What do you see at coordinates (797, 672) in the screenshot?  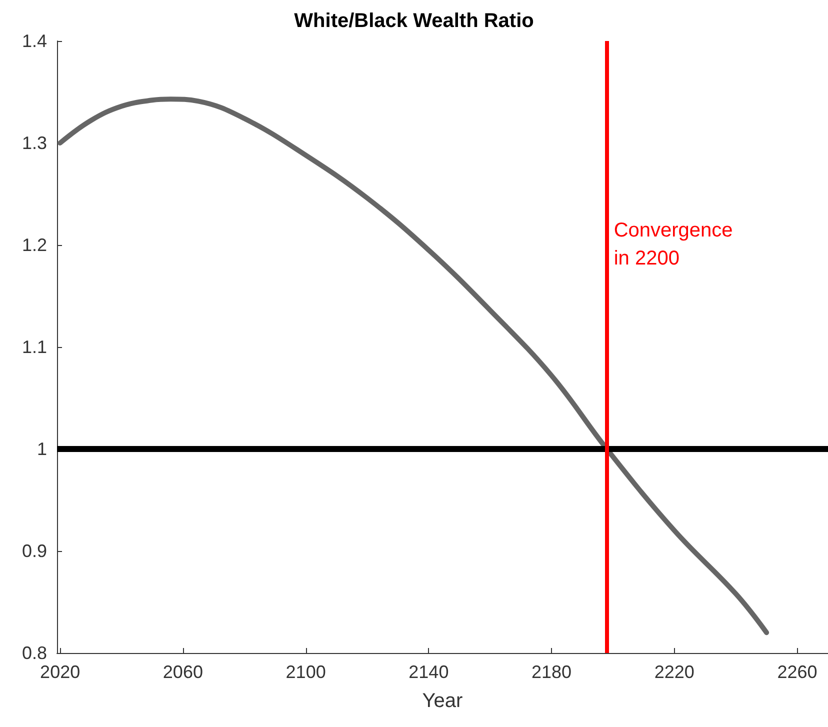 I see `x-tick-label: 2260` at bounding box center [797, 672].